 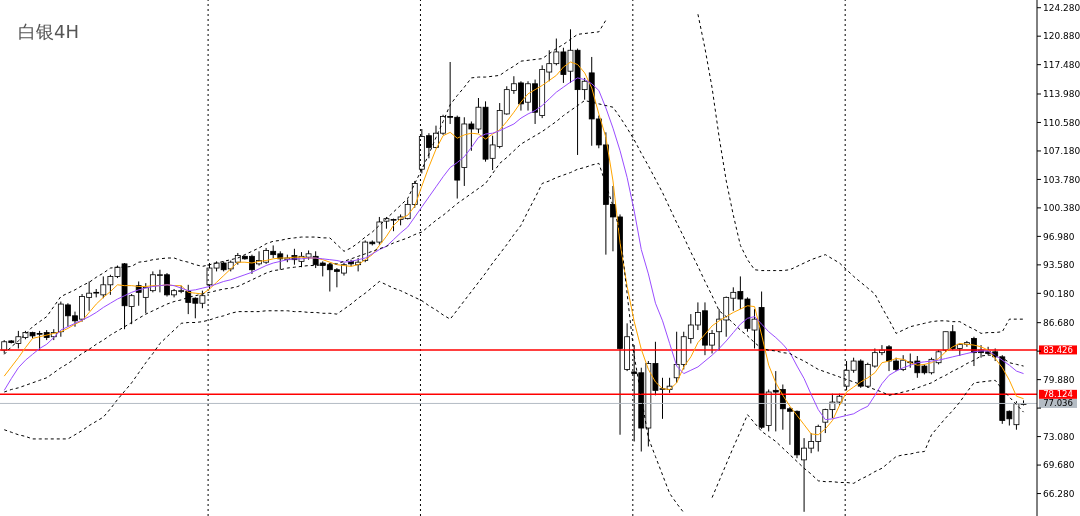 What do you see at coordinates (1058, 403) in the screenshot?
I see `ref-line-label: 77.036` at bounding box center [1058, 403].